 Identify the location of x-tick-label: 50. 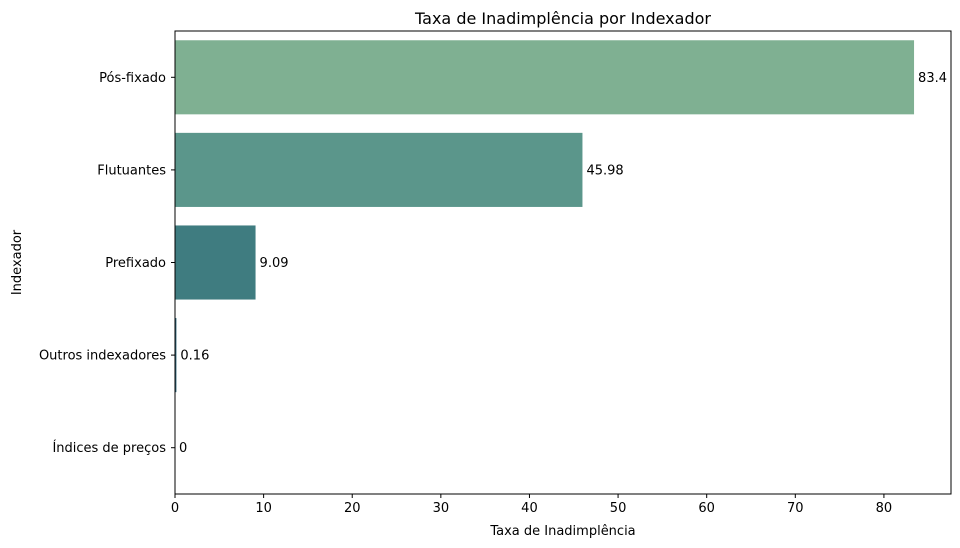
(618, 508).